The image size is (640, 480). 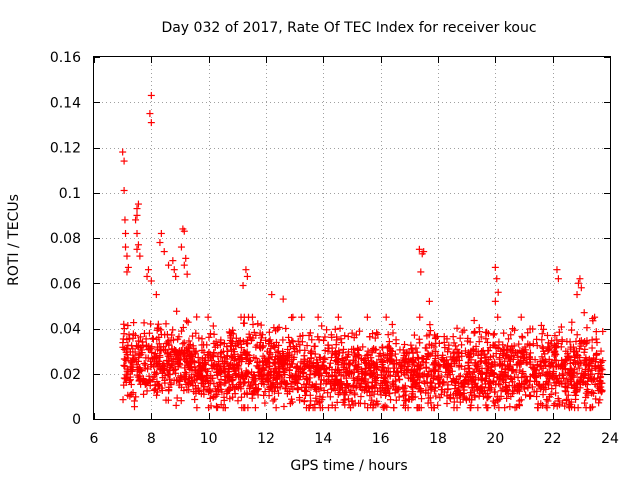 What do you see at coordinates (348, 466) in the screenshot?
I see `x-axis-label: GPS time / hours` at bounding box center [348, 466].